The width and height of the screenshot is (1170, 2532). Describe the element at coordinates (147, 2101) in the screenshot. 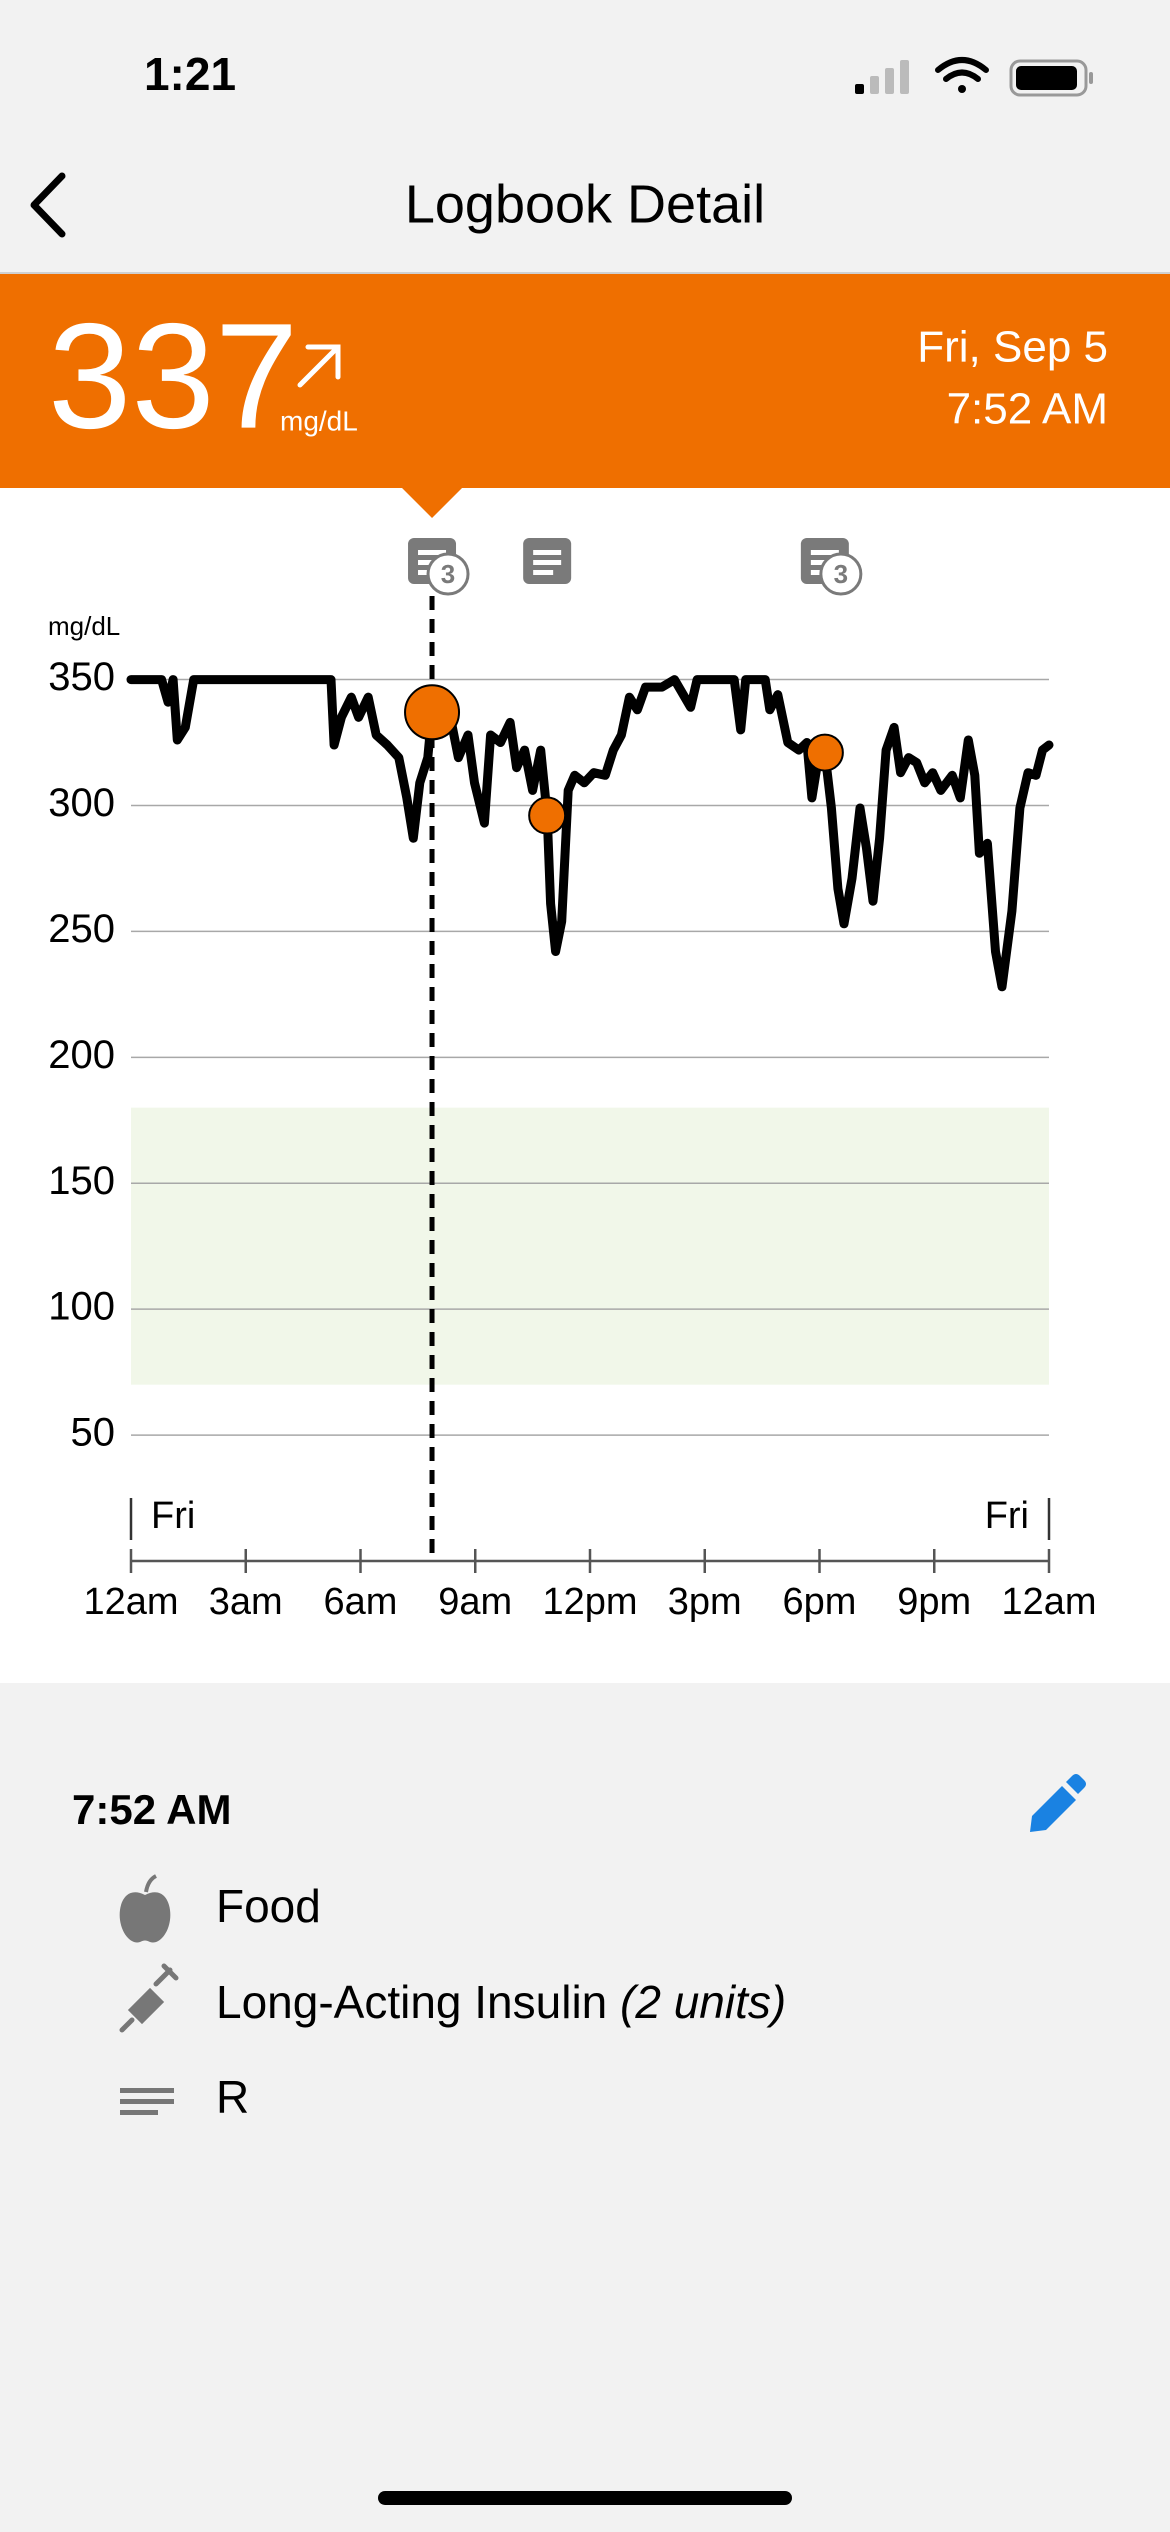

I see `note-icon` at that location.